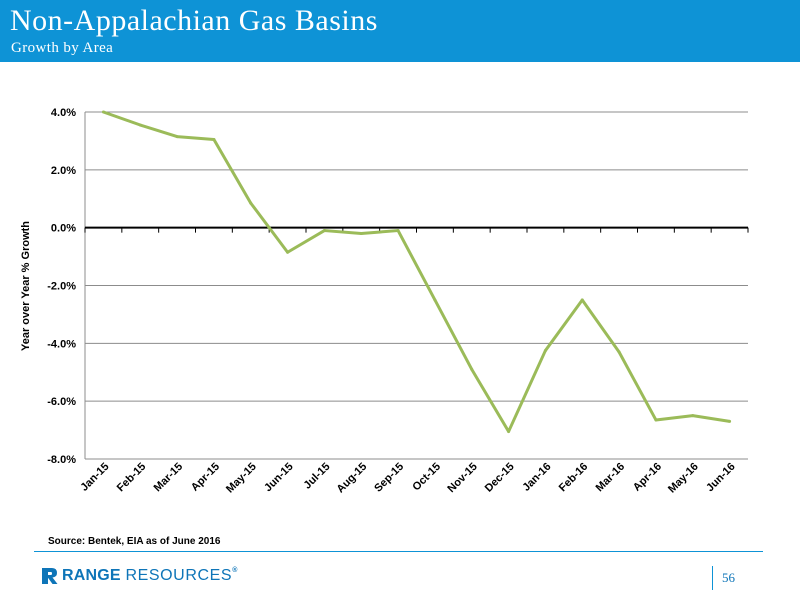  Describe the element at coordinates (132, 478) in the screenshot. I see `x-tick-label: Feb-15` at that location.